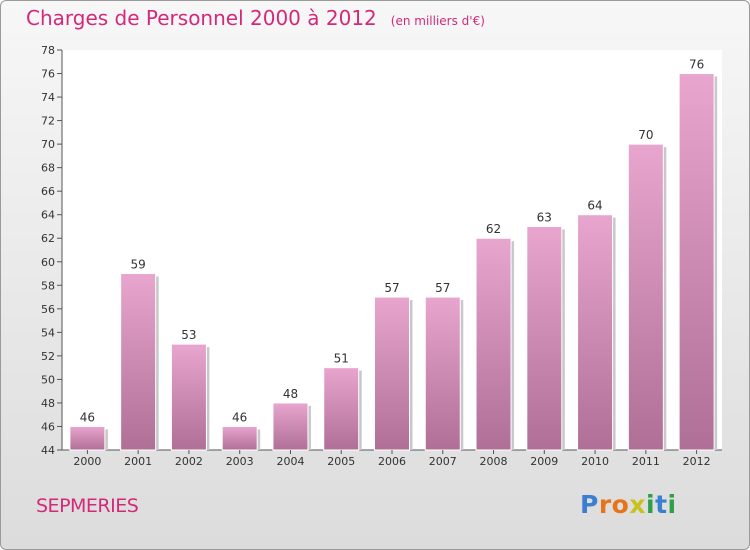 The image size is (750, 550). Describe the element at coordinates (637, 504) in the screenshot. I see `logo-letter: x` at that location.